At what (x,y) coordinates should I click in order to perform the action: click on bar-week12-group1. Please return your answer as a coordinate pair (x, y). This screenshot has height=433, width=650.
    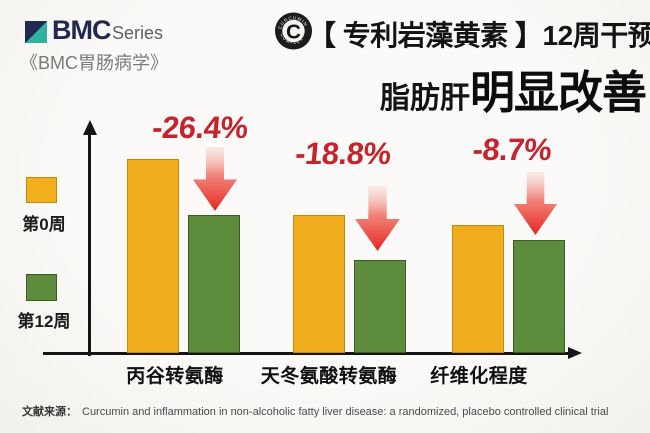
    Looking at the image, I should click on (214, 284).